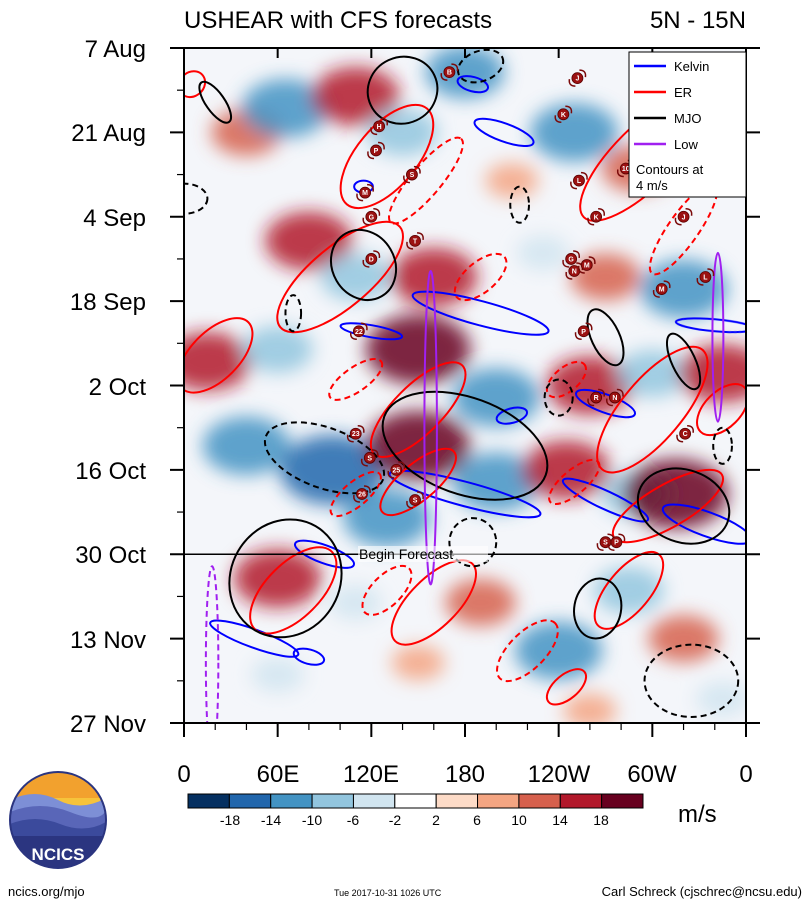  I want to click on colorbar-tick-label: 2, so click(436, 820).